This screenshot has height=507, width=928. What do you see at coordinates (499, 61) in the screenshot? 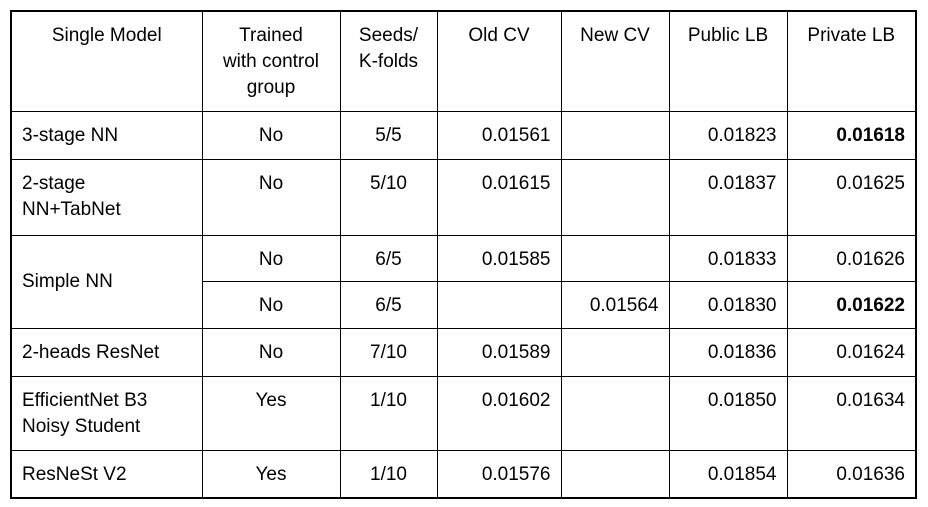
I see `header-cell: Old CV` at bounding box center [499, 61].